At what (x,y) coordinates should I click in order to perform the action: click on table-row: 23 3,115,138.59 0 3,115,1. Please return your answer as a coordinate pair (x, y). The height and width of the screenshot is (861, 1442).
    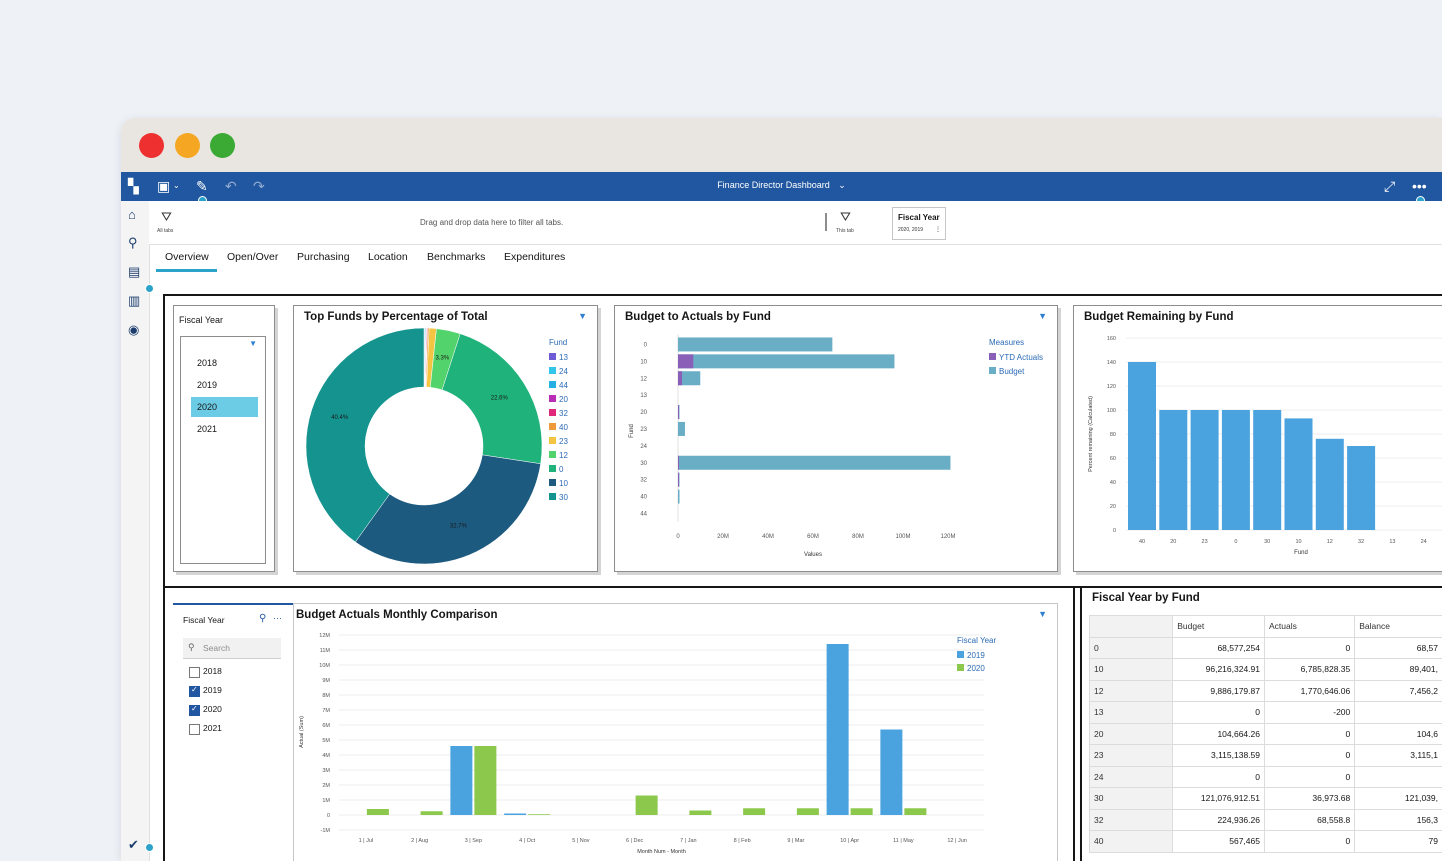
    Looking at the image, I should click on (1265, 755).